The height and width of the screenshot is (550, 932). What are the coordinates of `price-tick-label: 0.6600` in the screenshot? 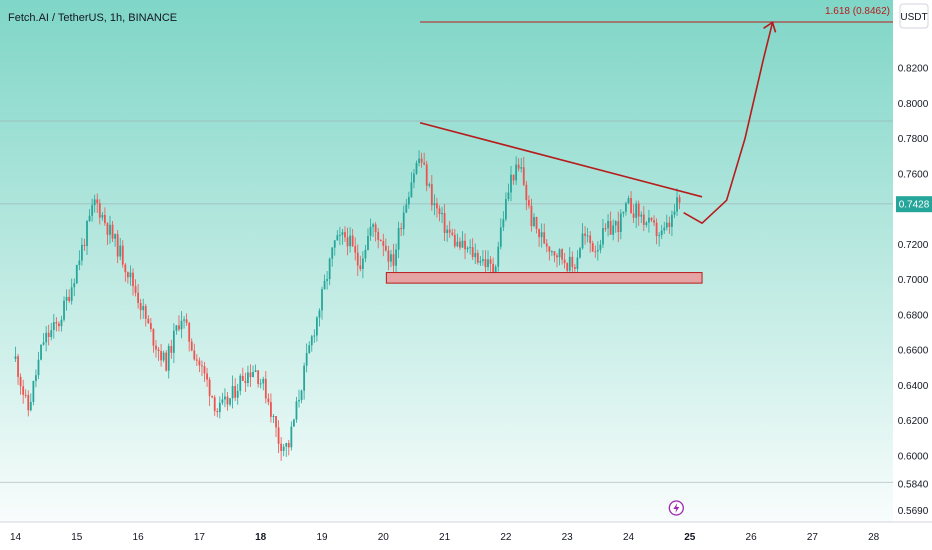 It's located at (913, 351).